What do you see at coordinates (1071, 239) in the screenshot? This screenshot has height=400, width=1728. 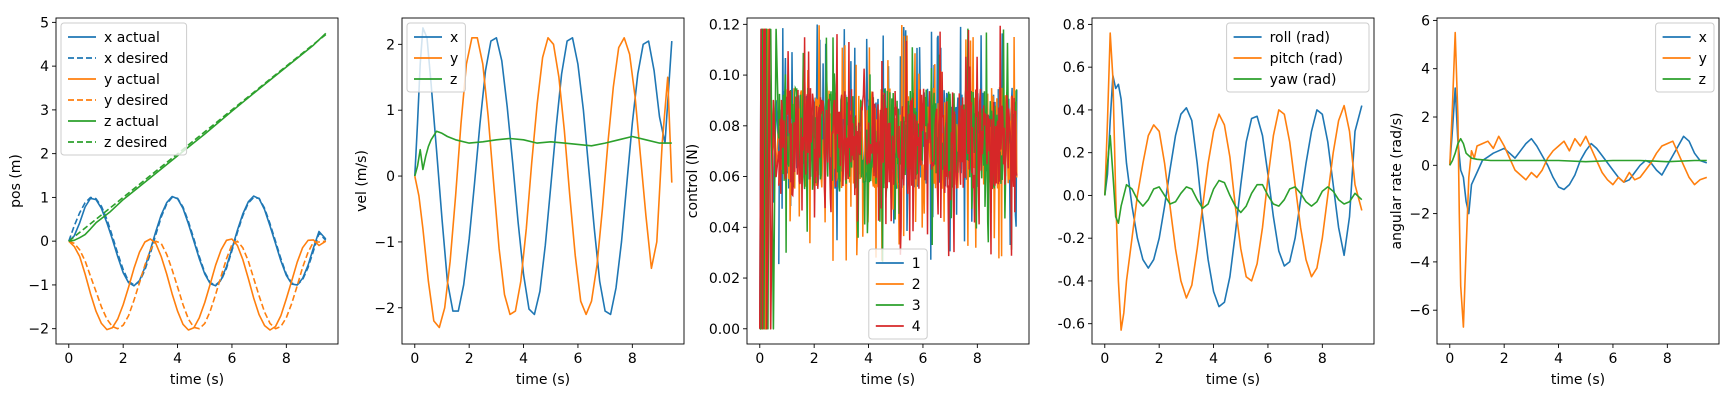 I see `y-tick-label: -0.2` at bounding box center [1071, 239].